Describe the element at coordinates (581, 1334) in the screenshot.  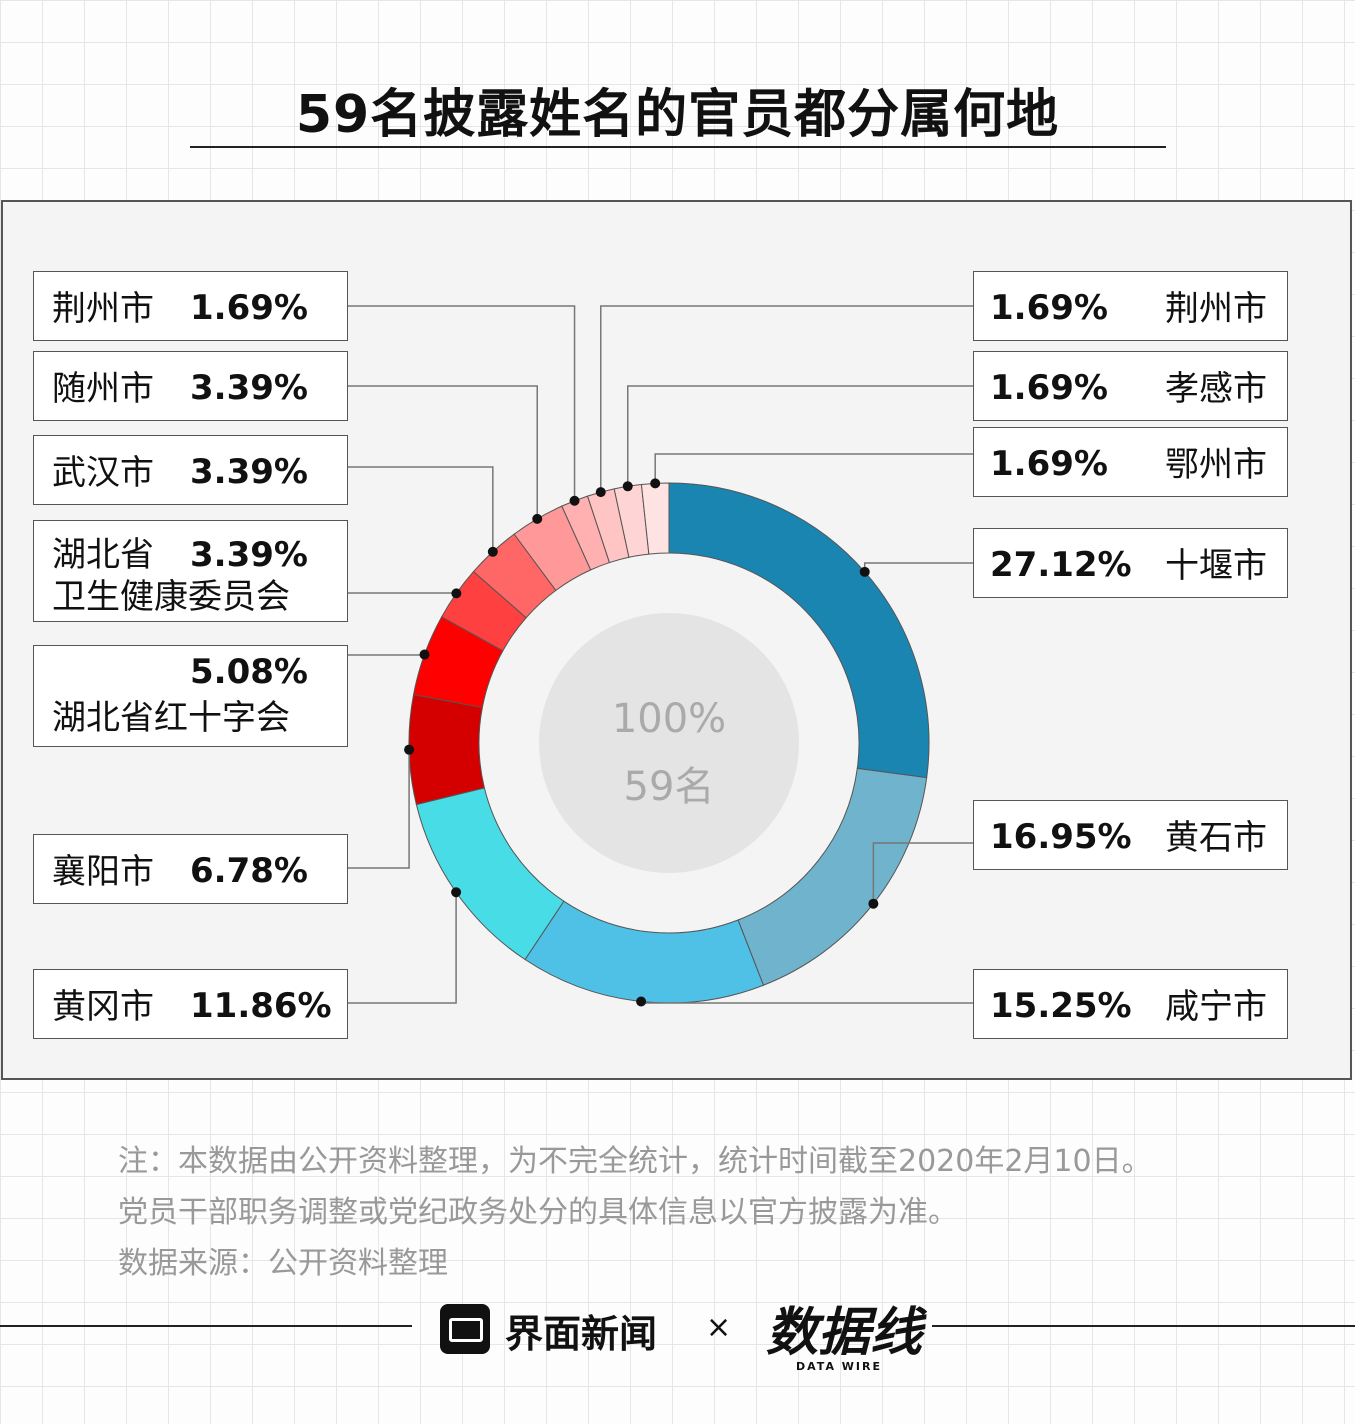
I see `brand-jiemian: 界面新闻` at that location.